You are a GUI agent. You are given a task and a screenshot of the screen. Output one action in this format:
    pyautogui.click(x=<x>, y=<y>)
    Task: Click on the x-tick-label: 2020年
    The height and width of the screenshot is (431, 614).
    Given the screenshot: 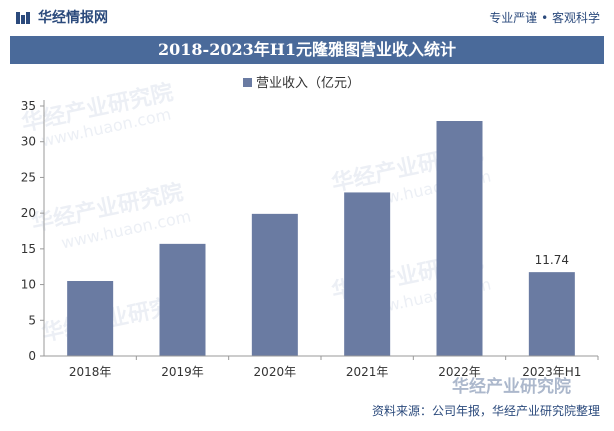 What is the action you would take?
    pyautogui.click(x=275, y=372)
    